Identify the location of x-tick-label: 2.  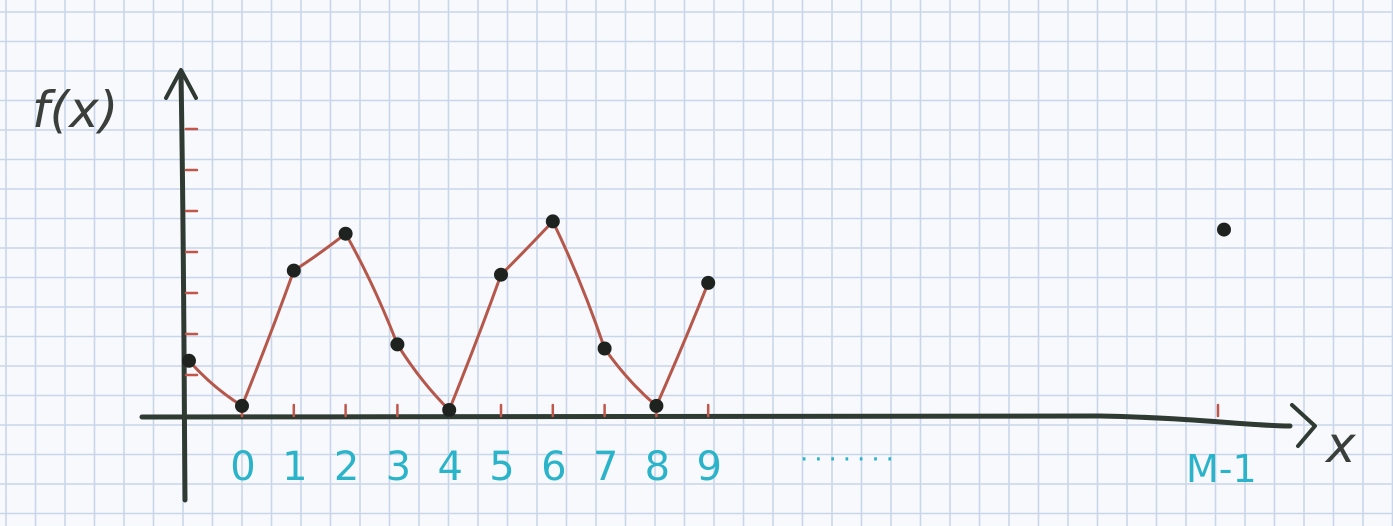
(346, 467).